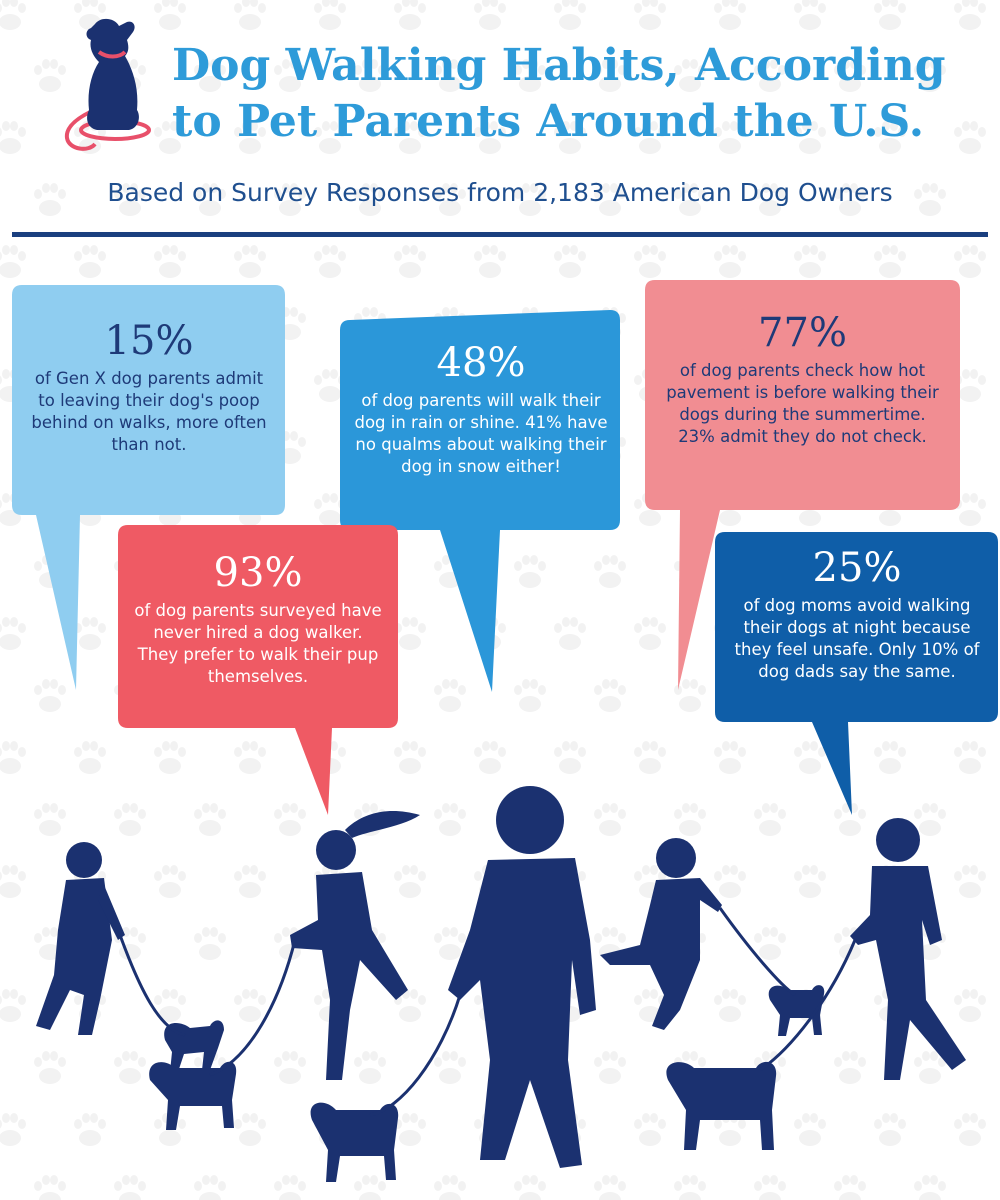 This screenshot has height=1200, width=1000. What do you see at coordinates (908, 949) in the screenshot?
I see `walker-woman-3-icon` at bounding box center [908, 949].